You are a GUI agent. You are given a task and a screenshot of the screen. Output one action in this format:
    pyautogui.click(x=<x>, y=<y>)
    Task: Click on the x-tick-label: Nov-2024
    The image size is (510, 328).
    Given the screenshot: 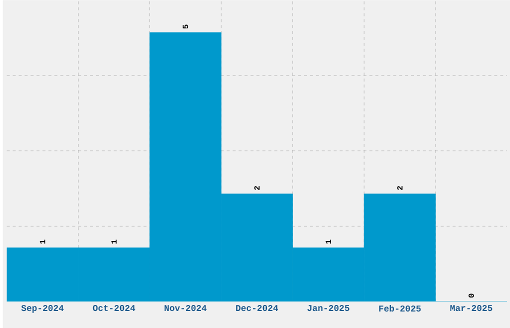 What is the action you would take?
    pyautogui.click(x=185, y=307)
    